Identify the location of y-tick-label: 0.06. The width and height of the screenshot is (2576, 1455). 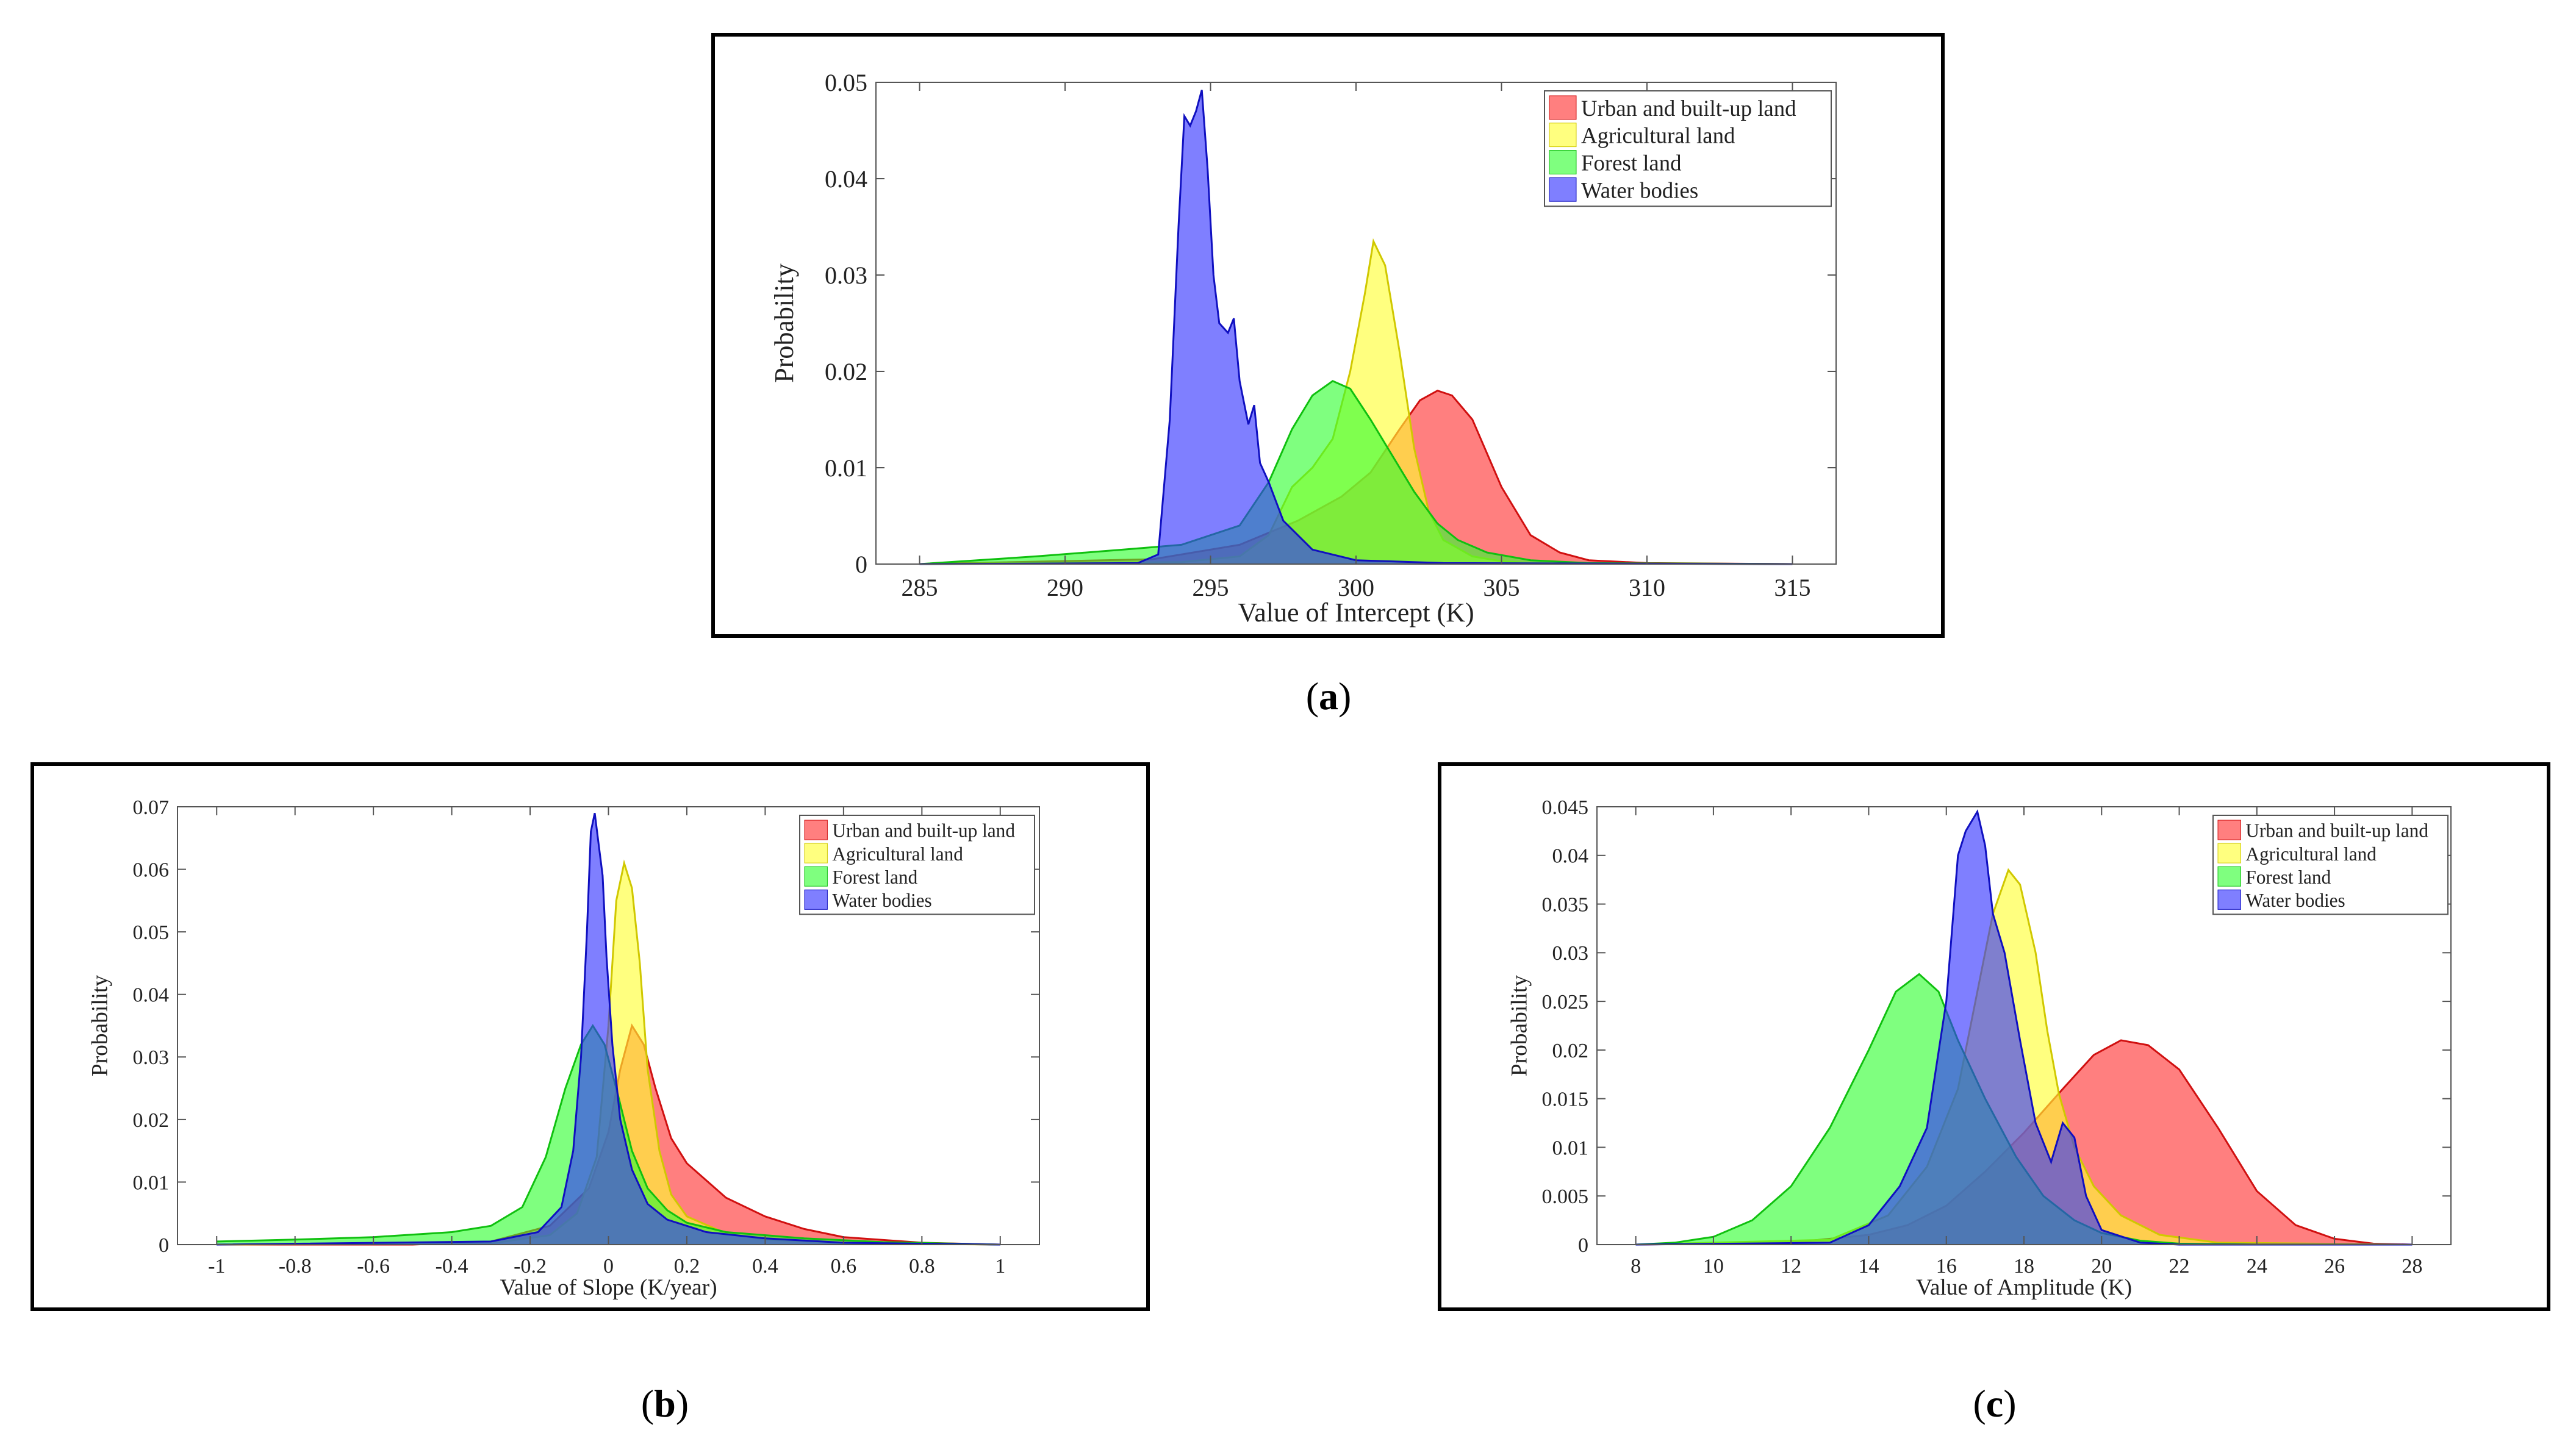
(152, 870).